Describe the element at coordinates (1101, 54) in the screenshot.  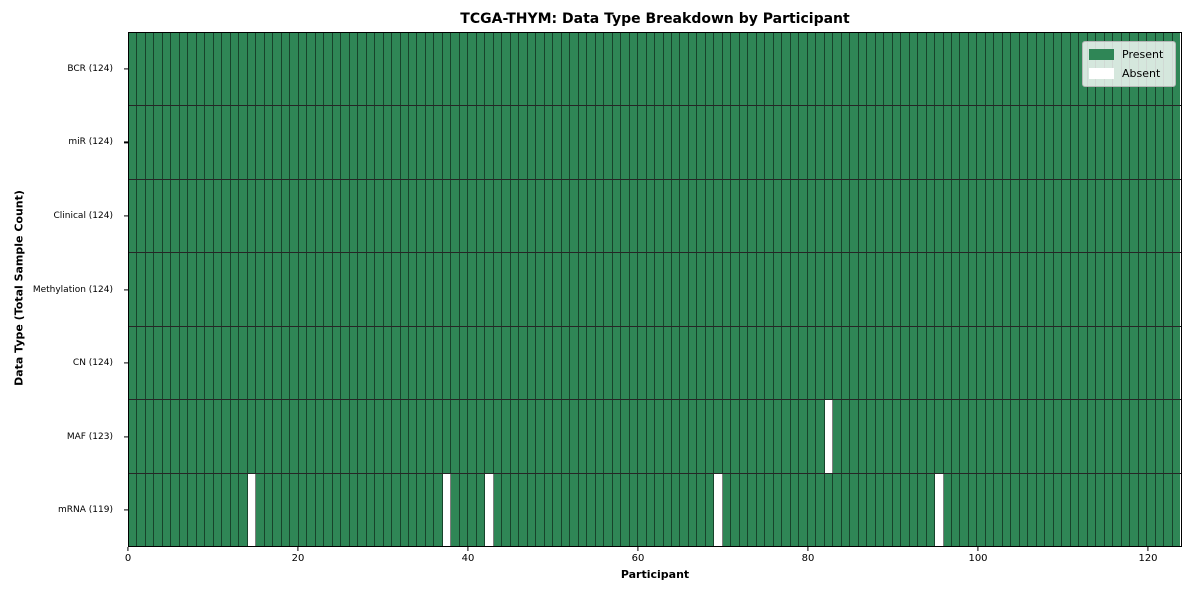
I see `present-swatch` at that location.